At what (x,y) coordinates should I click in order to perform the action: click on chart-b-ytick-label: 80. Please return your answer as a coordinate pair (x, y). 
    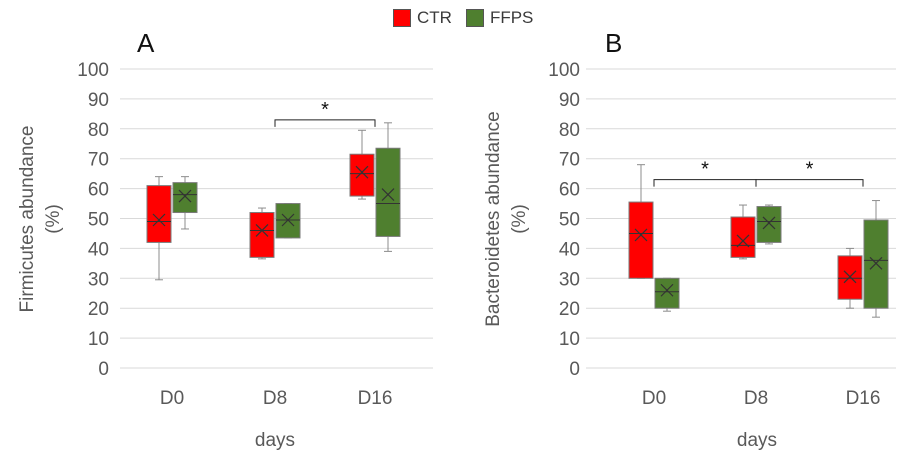
    Looking at the image, I should click on (569, 130).